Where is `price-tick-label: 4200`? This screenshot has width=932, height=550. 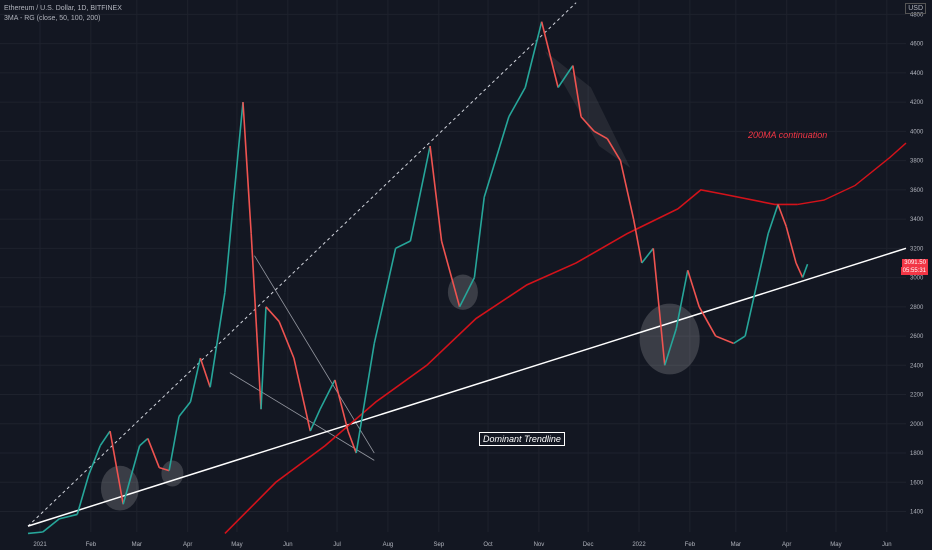 price-tick-label: 4200 is located at coordinates (917, 103).